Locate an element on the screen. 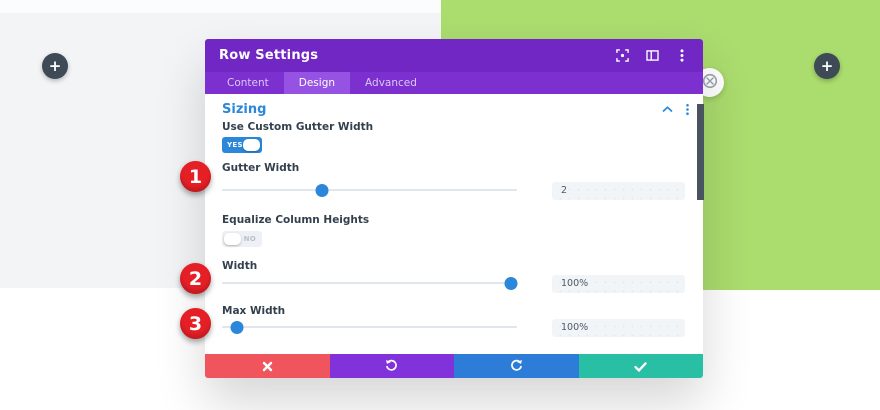  modal-footer is located at coordinates (454, 366).